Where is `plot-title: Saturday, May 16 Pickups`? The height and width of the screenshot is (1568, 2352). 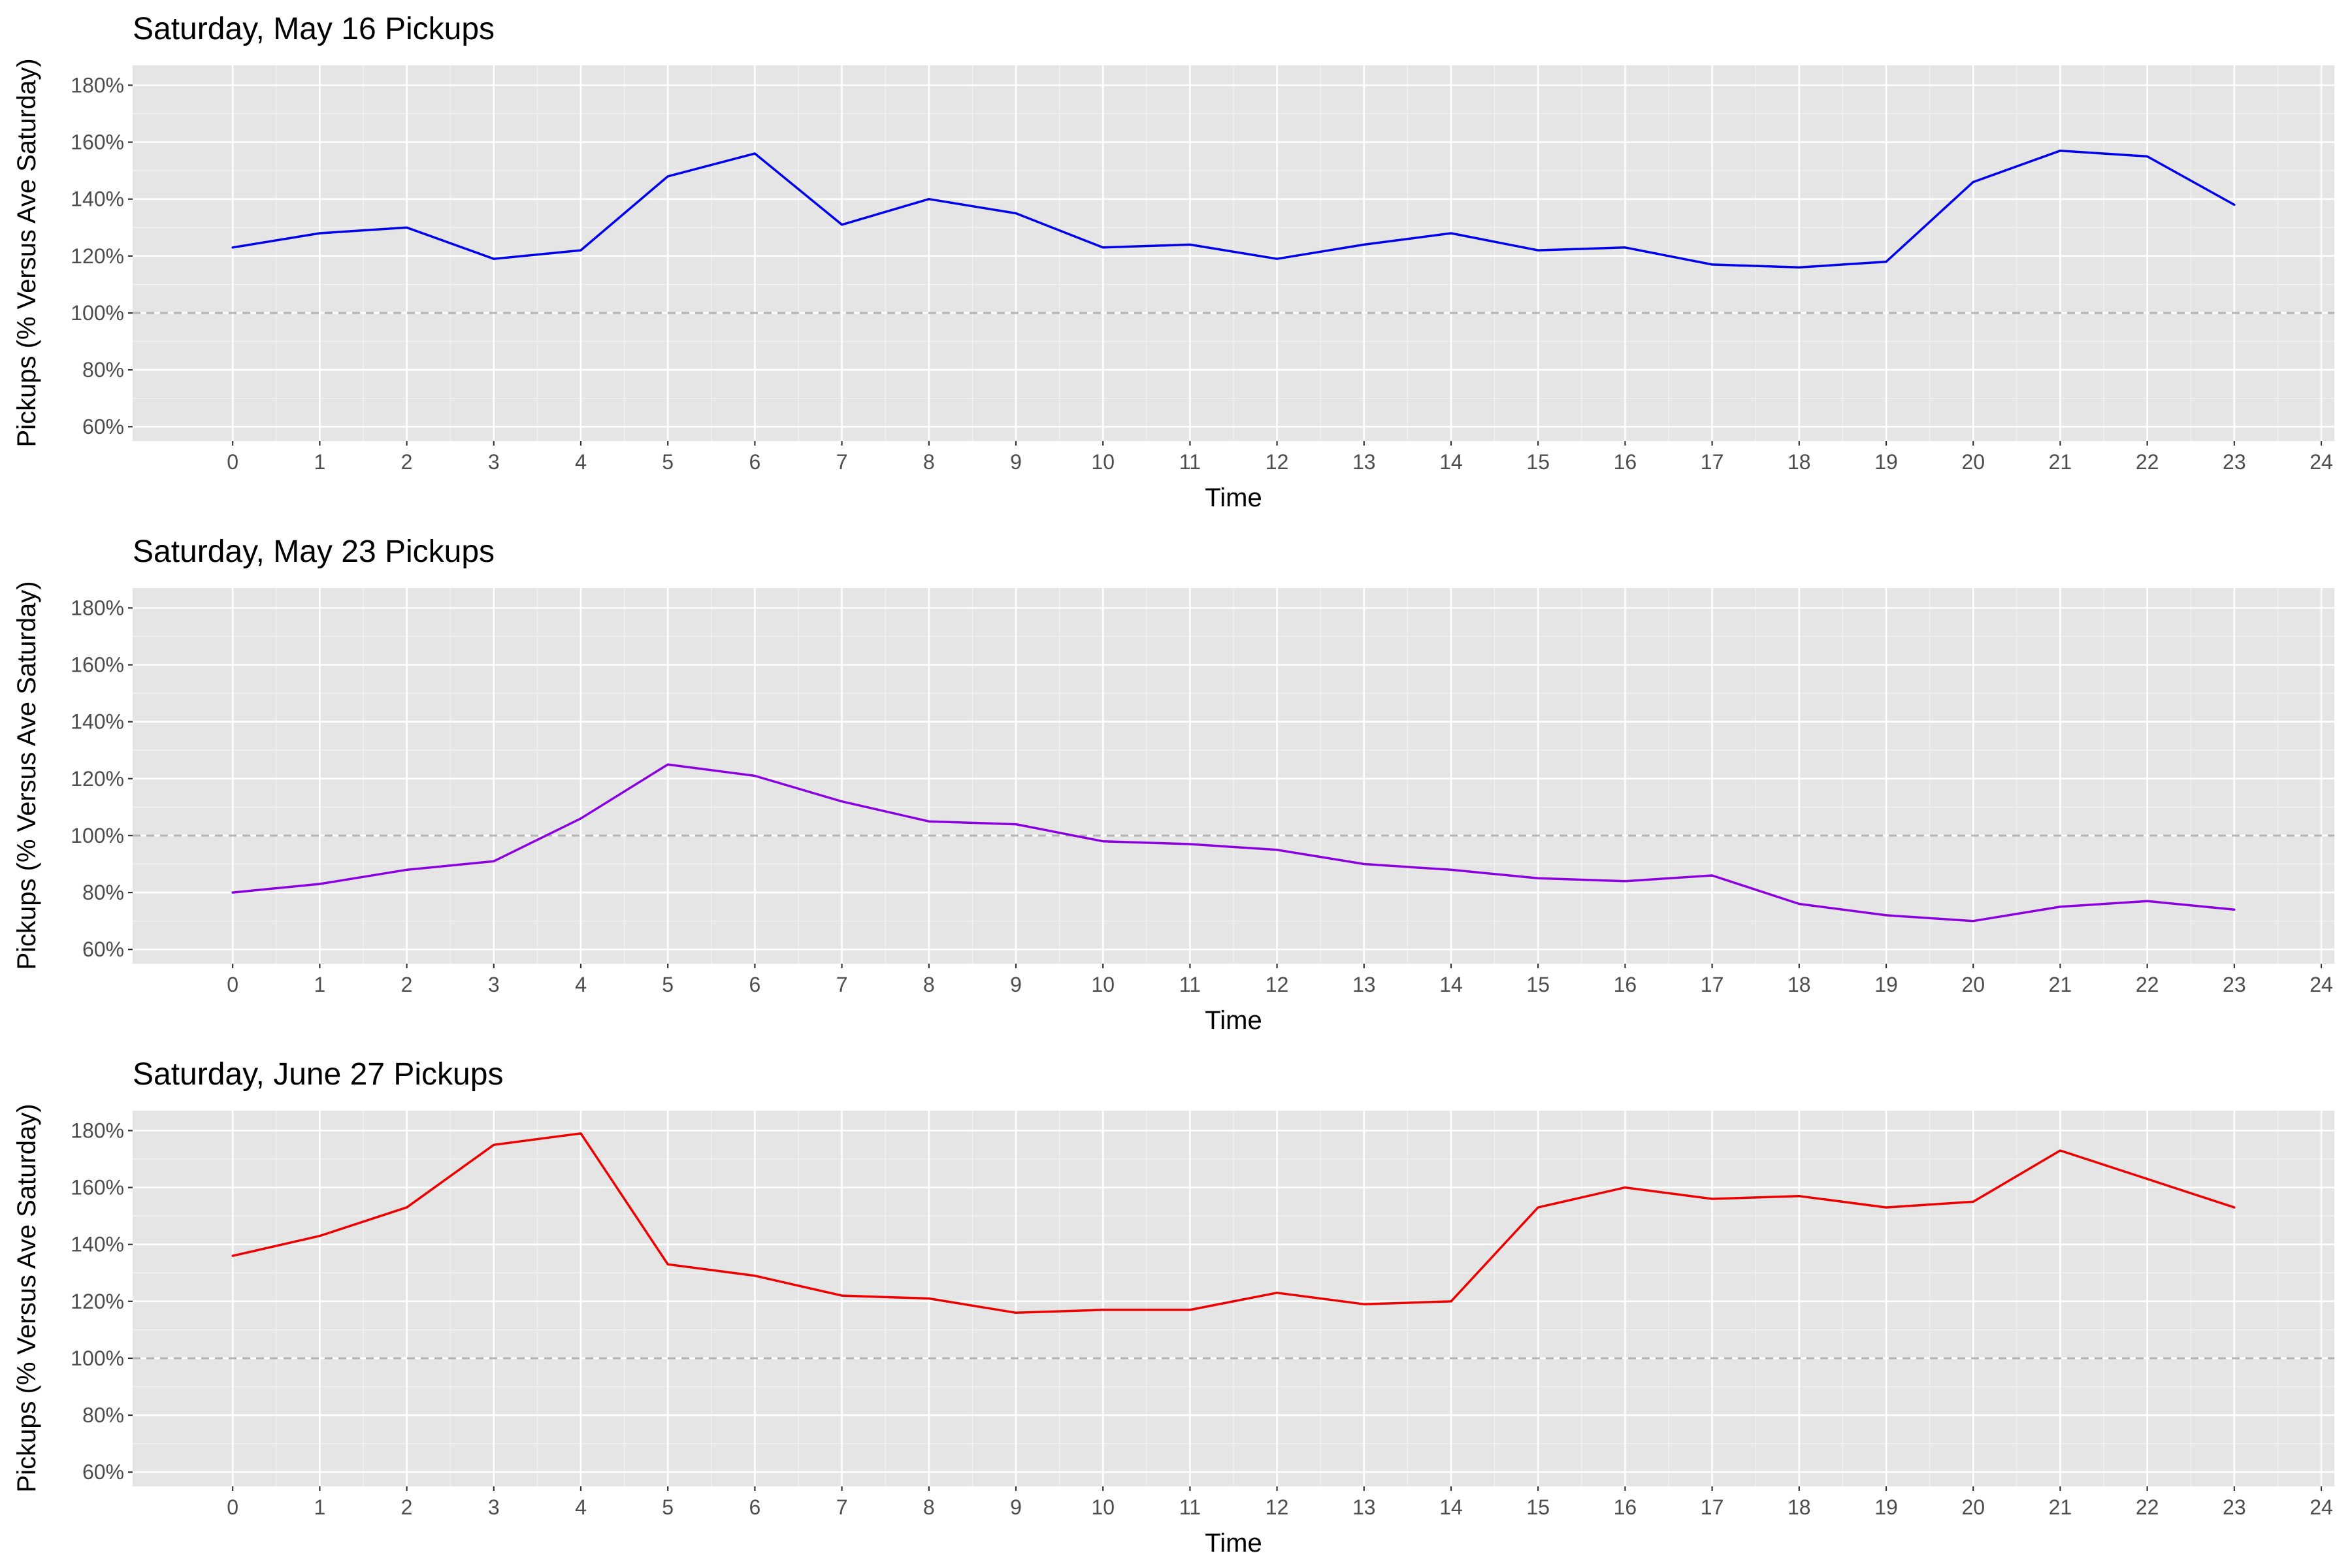
plot-title: Saturday, May 16 Pickups is located at coordinates (314, 29).